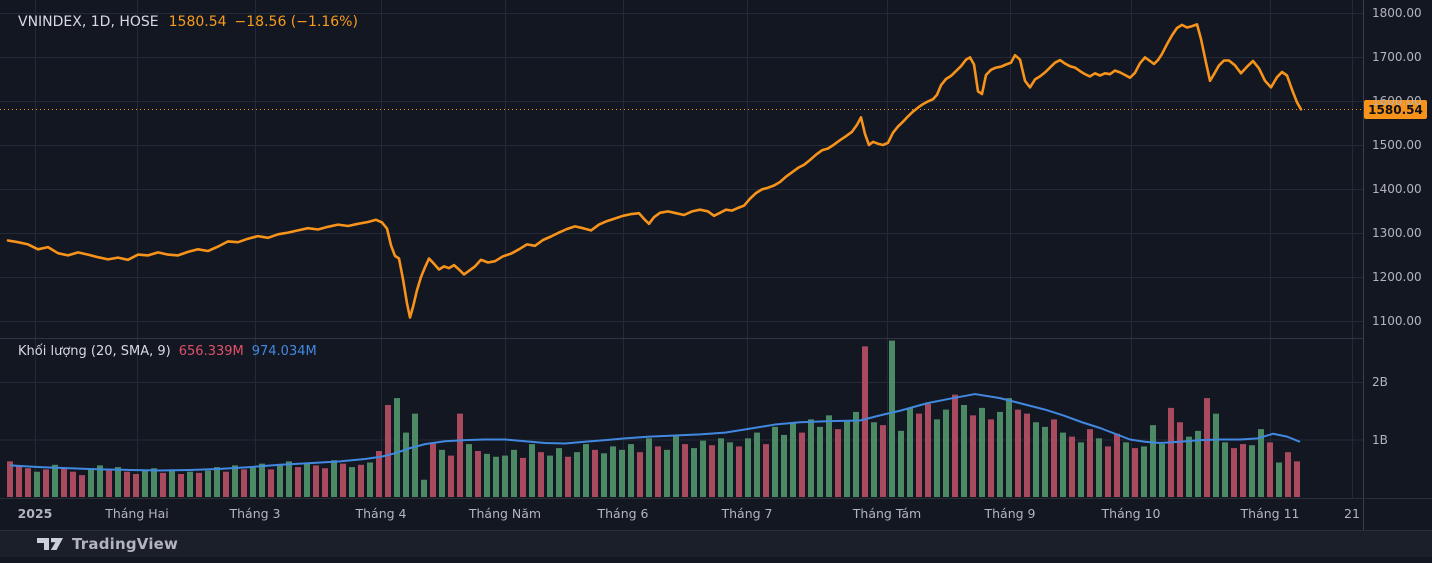 The height and width of the screenshot is (563, 1432). What do you see at coordinates (197, 22) in the screenshot?
I see `last-price-value: 1580.54` at bounding box center [197, 22].